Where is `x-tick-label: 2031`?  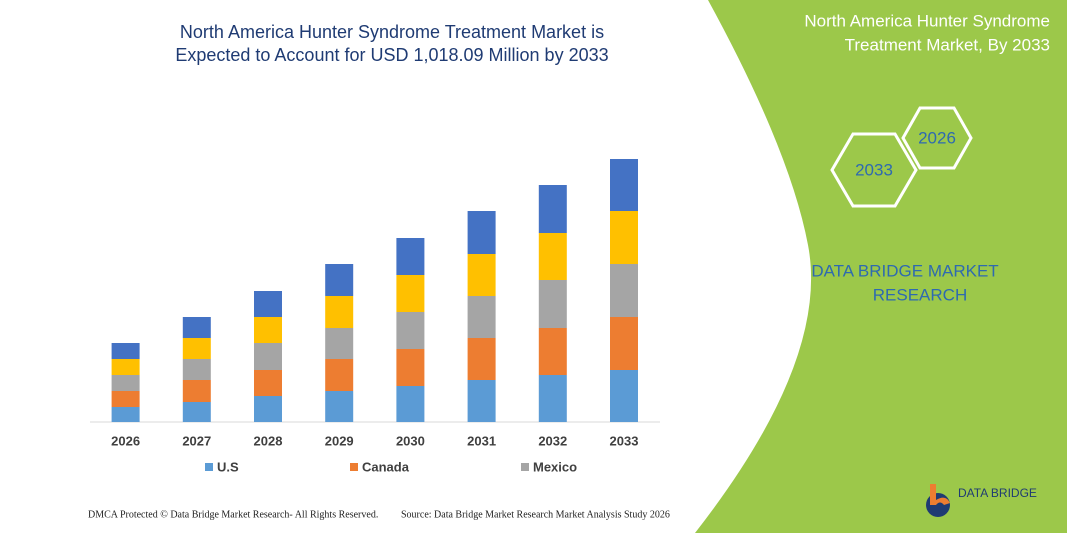
x-tick-label: 2031 is located at coordinates (481, 440).